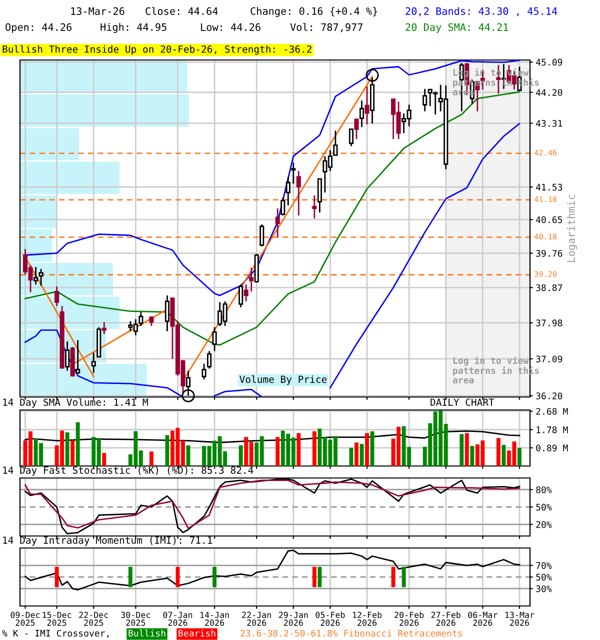  I want to click on x-tick-label: 30-Dec 2025, so click(135, 619).